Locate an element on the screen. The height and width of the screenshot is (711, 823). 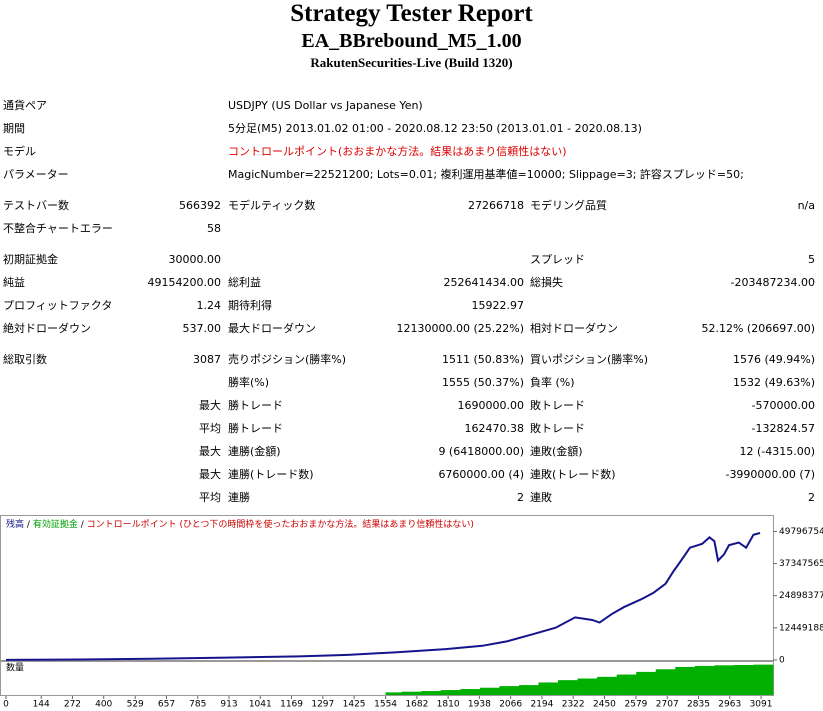
legend-equity: 有効証拠金 is located at coordinates (55, 524).